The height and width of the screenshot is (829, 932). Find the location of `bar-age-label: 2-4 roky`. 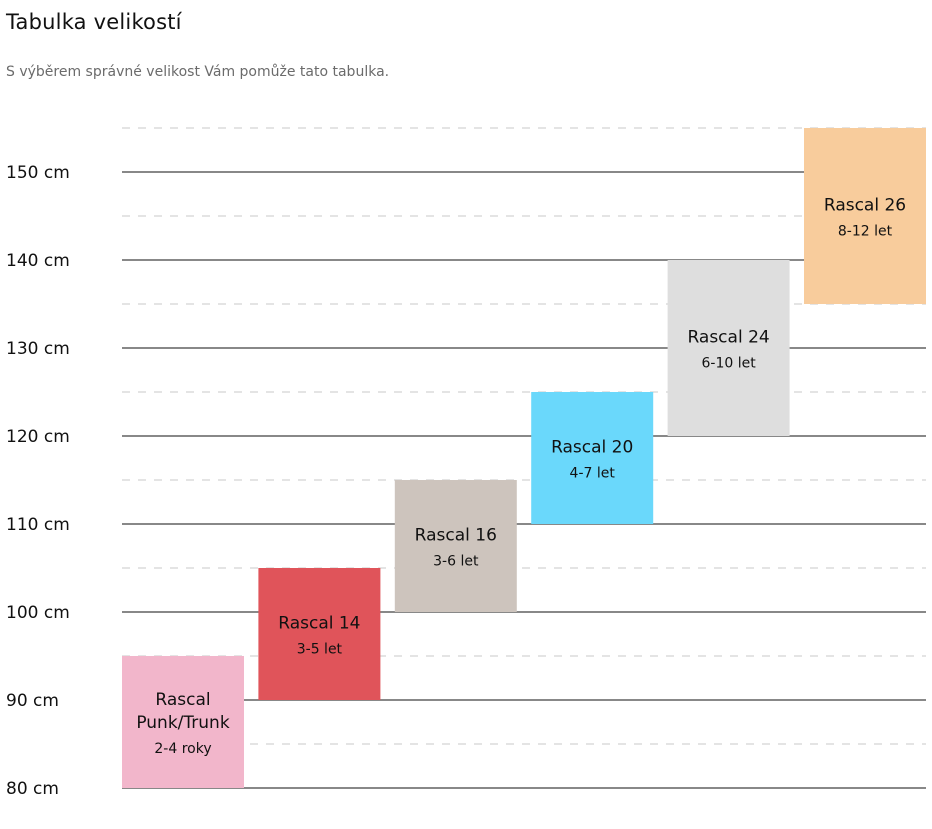

bar-age-label: 2-4 roky is located at coordinates (182, 749).